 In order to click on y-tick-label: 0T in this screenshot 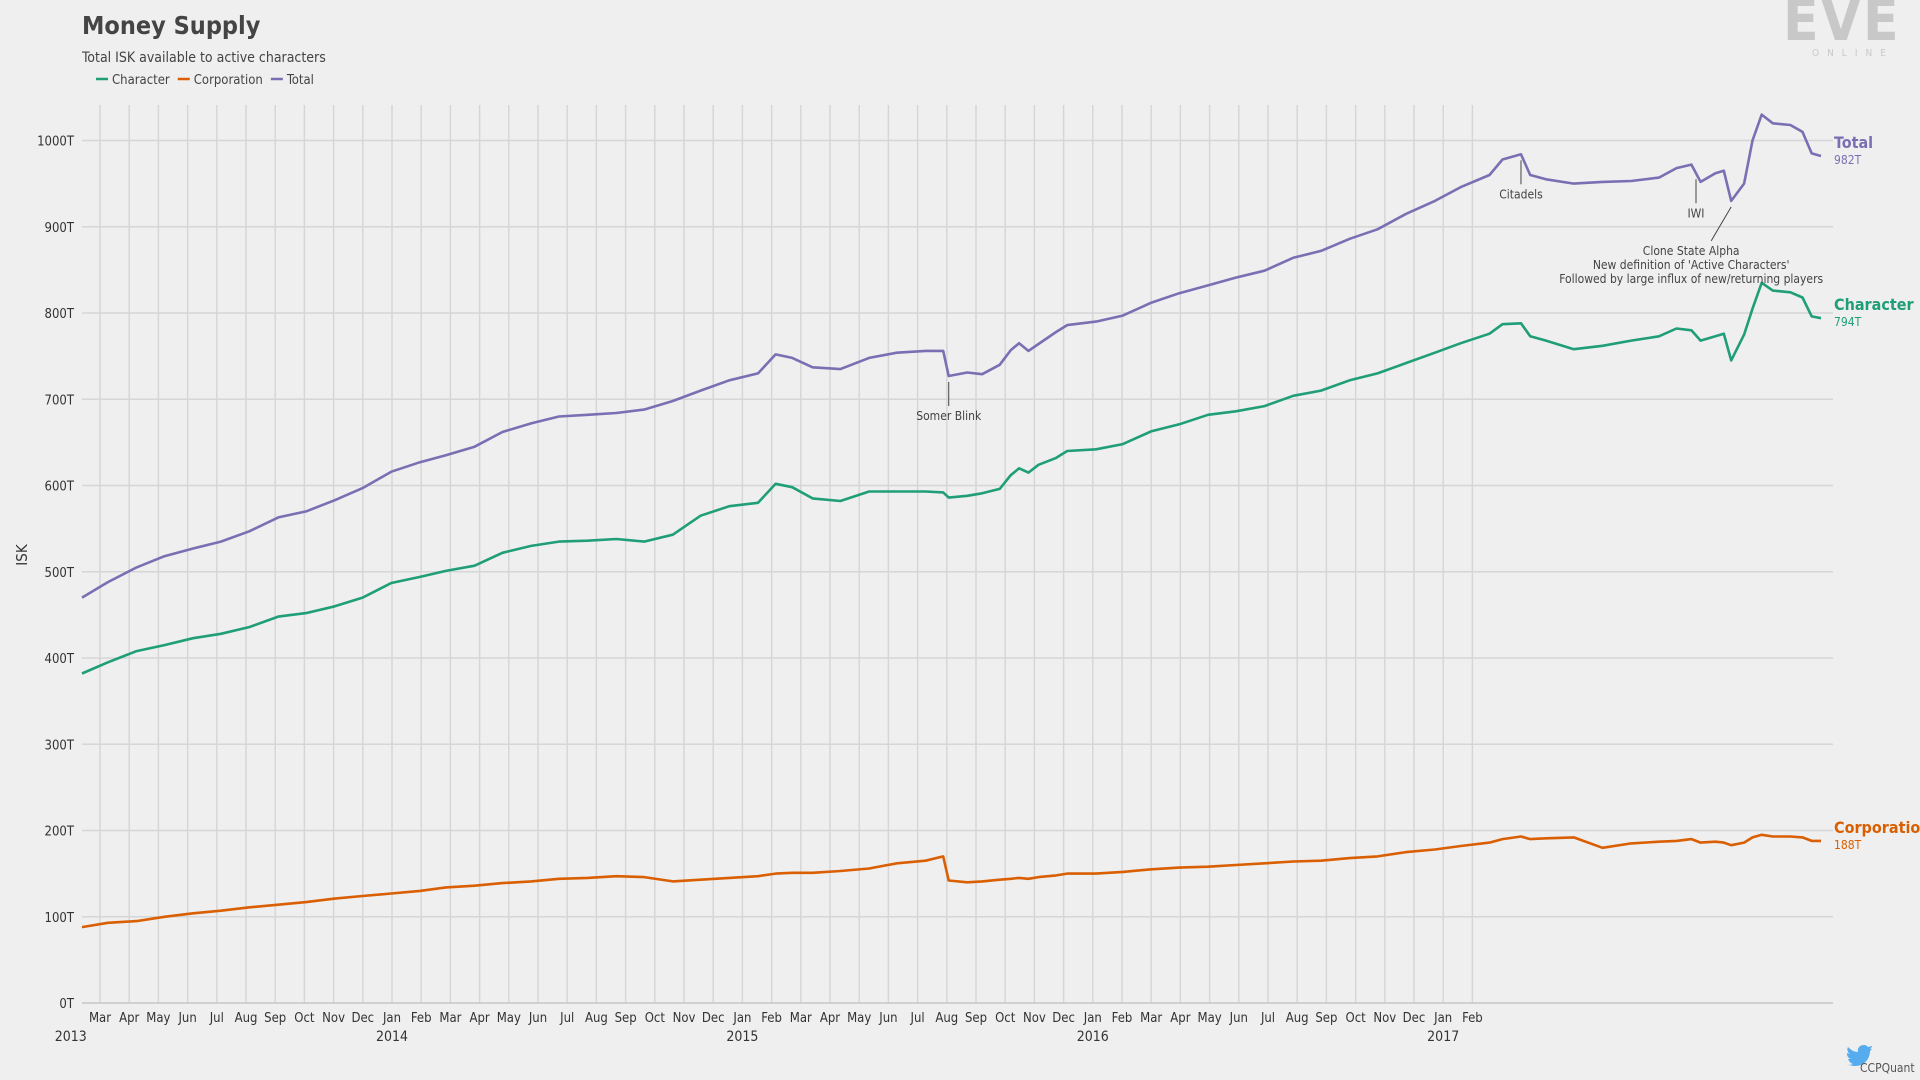, I will do `click(66, 1004)`.